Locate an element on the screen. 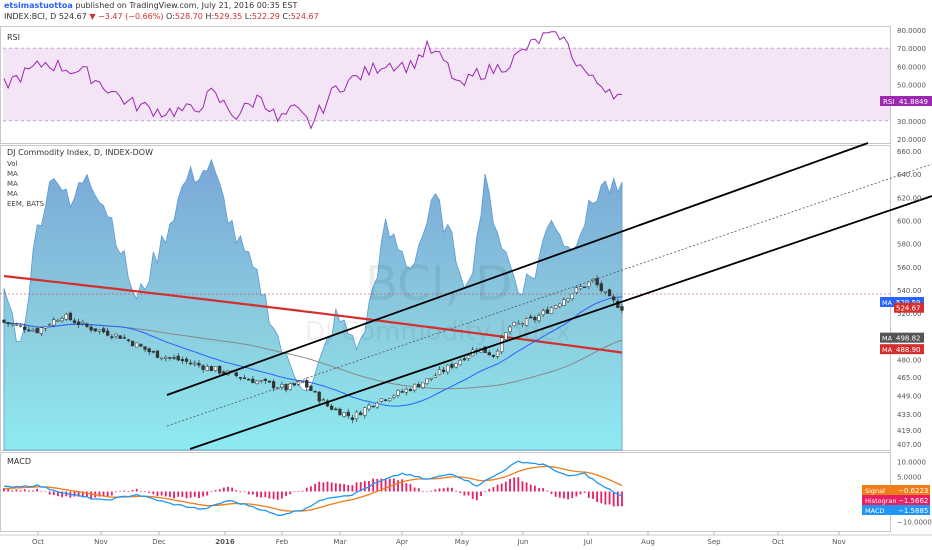 The width and height of the screenshot is (932, 550). macd-badge-value-bg is located at coordinates (913, 500).